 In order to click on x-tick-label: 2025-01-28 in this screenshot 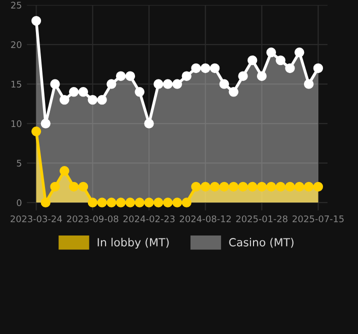, I will do `click(262, 218)`.